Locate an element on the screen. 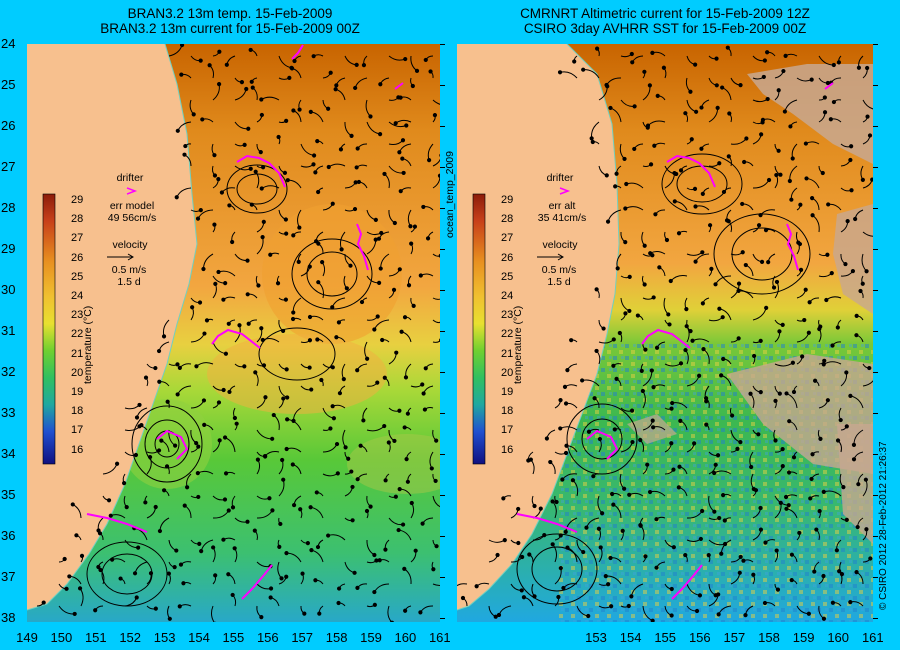 This screenshot has width=900, height=650. lon-label-right: 156 is located at coordinates (699, 637).